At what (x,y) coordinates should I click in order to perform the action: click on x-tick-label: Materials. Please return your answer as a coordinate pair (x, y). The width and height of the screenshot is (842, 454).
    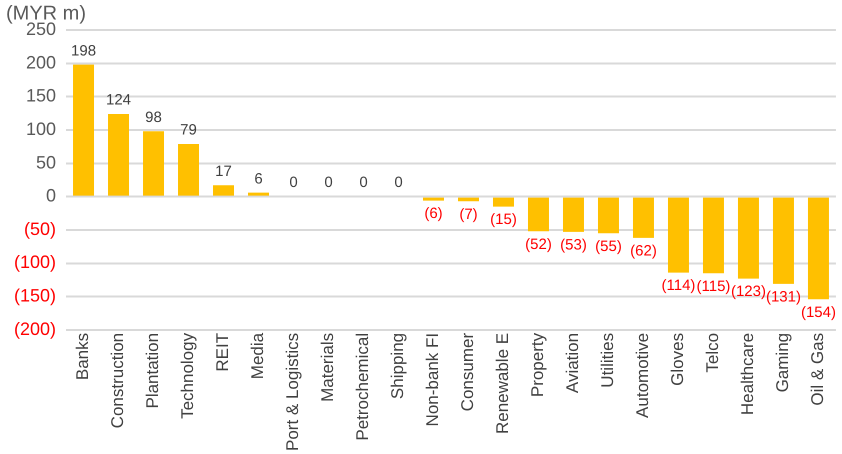
    Looking at the image, I should click on (328, 367).